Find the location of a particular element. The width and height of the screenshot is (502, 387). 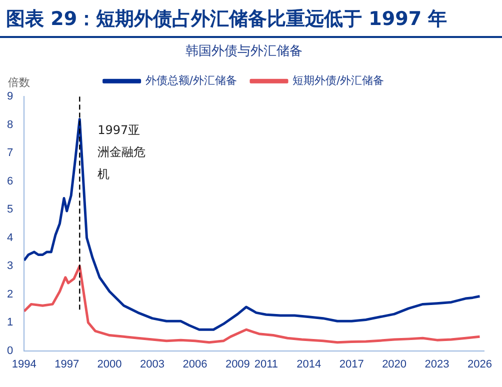

x-tick-label: 2014 is located at coordinates (309, 364).